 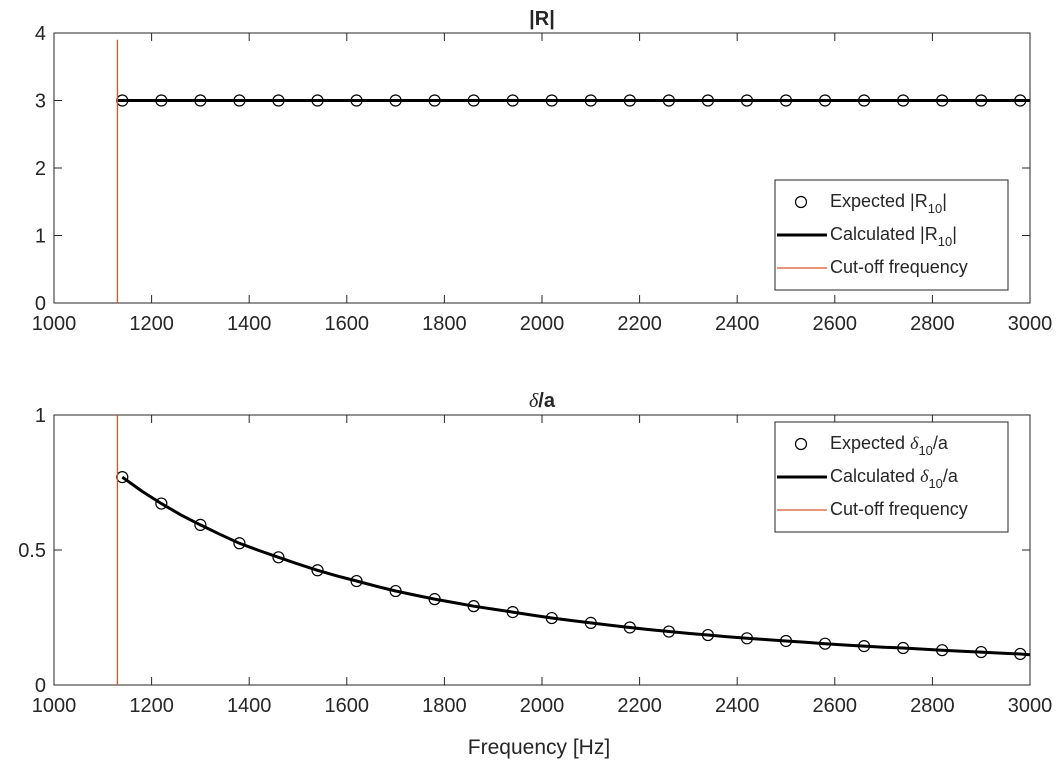 I want to click on legend-label-main: Calculated |R, so click(x=884, y=234).